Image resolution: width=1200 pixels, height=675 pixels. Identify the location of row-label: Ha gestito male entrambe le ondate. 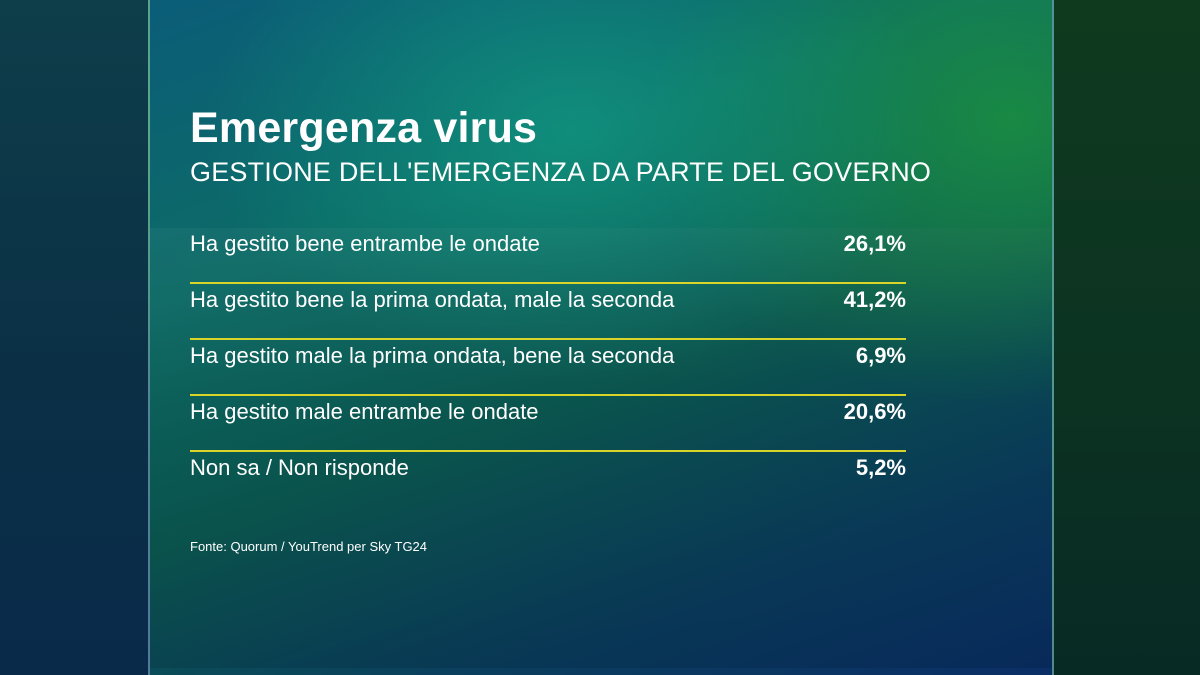
(364, 411).